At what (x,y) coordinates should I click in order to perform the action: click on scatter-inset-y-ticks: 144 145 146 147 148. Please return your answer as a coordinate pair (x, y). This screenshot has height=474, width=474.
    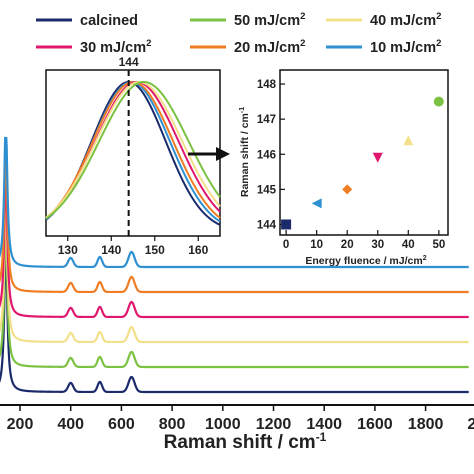
    Looking at the image, I should click on (271, 155).